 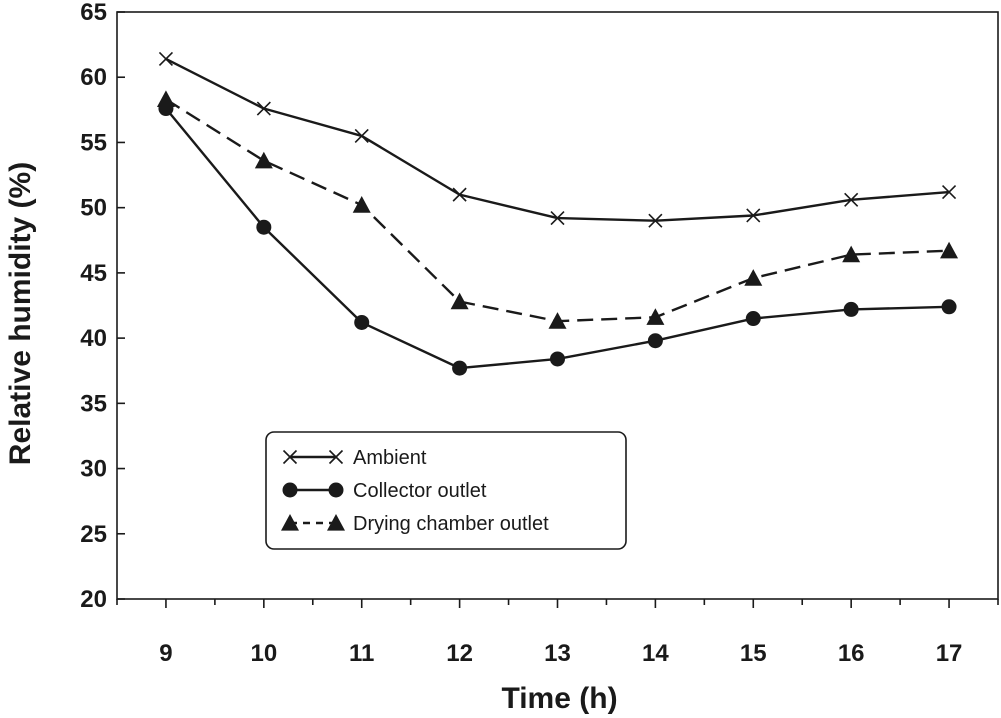 What do you see at coordinates (559, 698) in the screenshot?
I see `x-axis-title: Time (h)` at bounding box center [559, 698].